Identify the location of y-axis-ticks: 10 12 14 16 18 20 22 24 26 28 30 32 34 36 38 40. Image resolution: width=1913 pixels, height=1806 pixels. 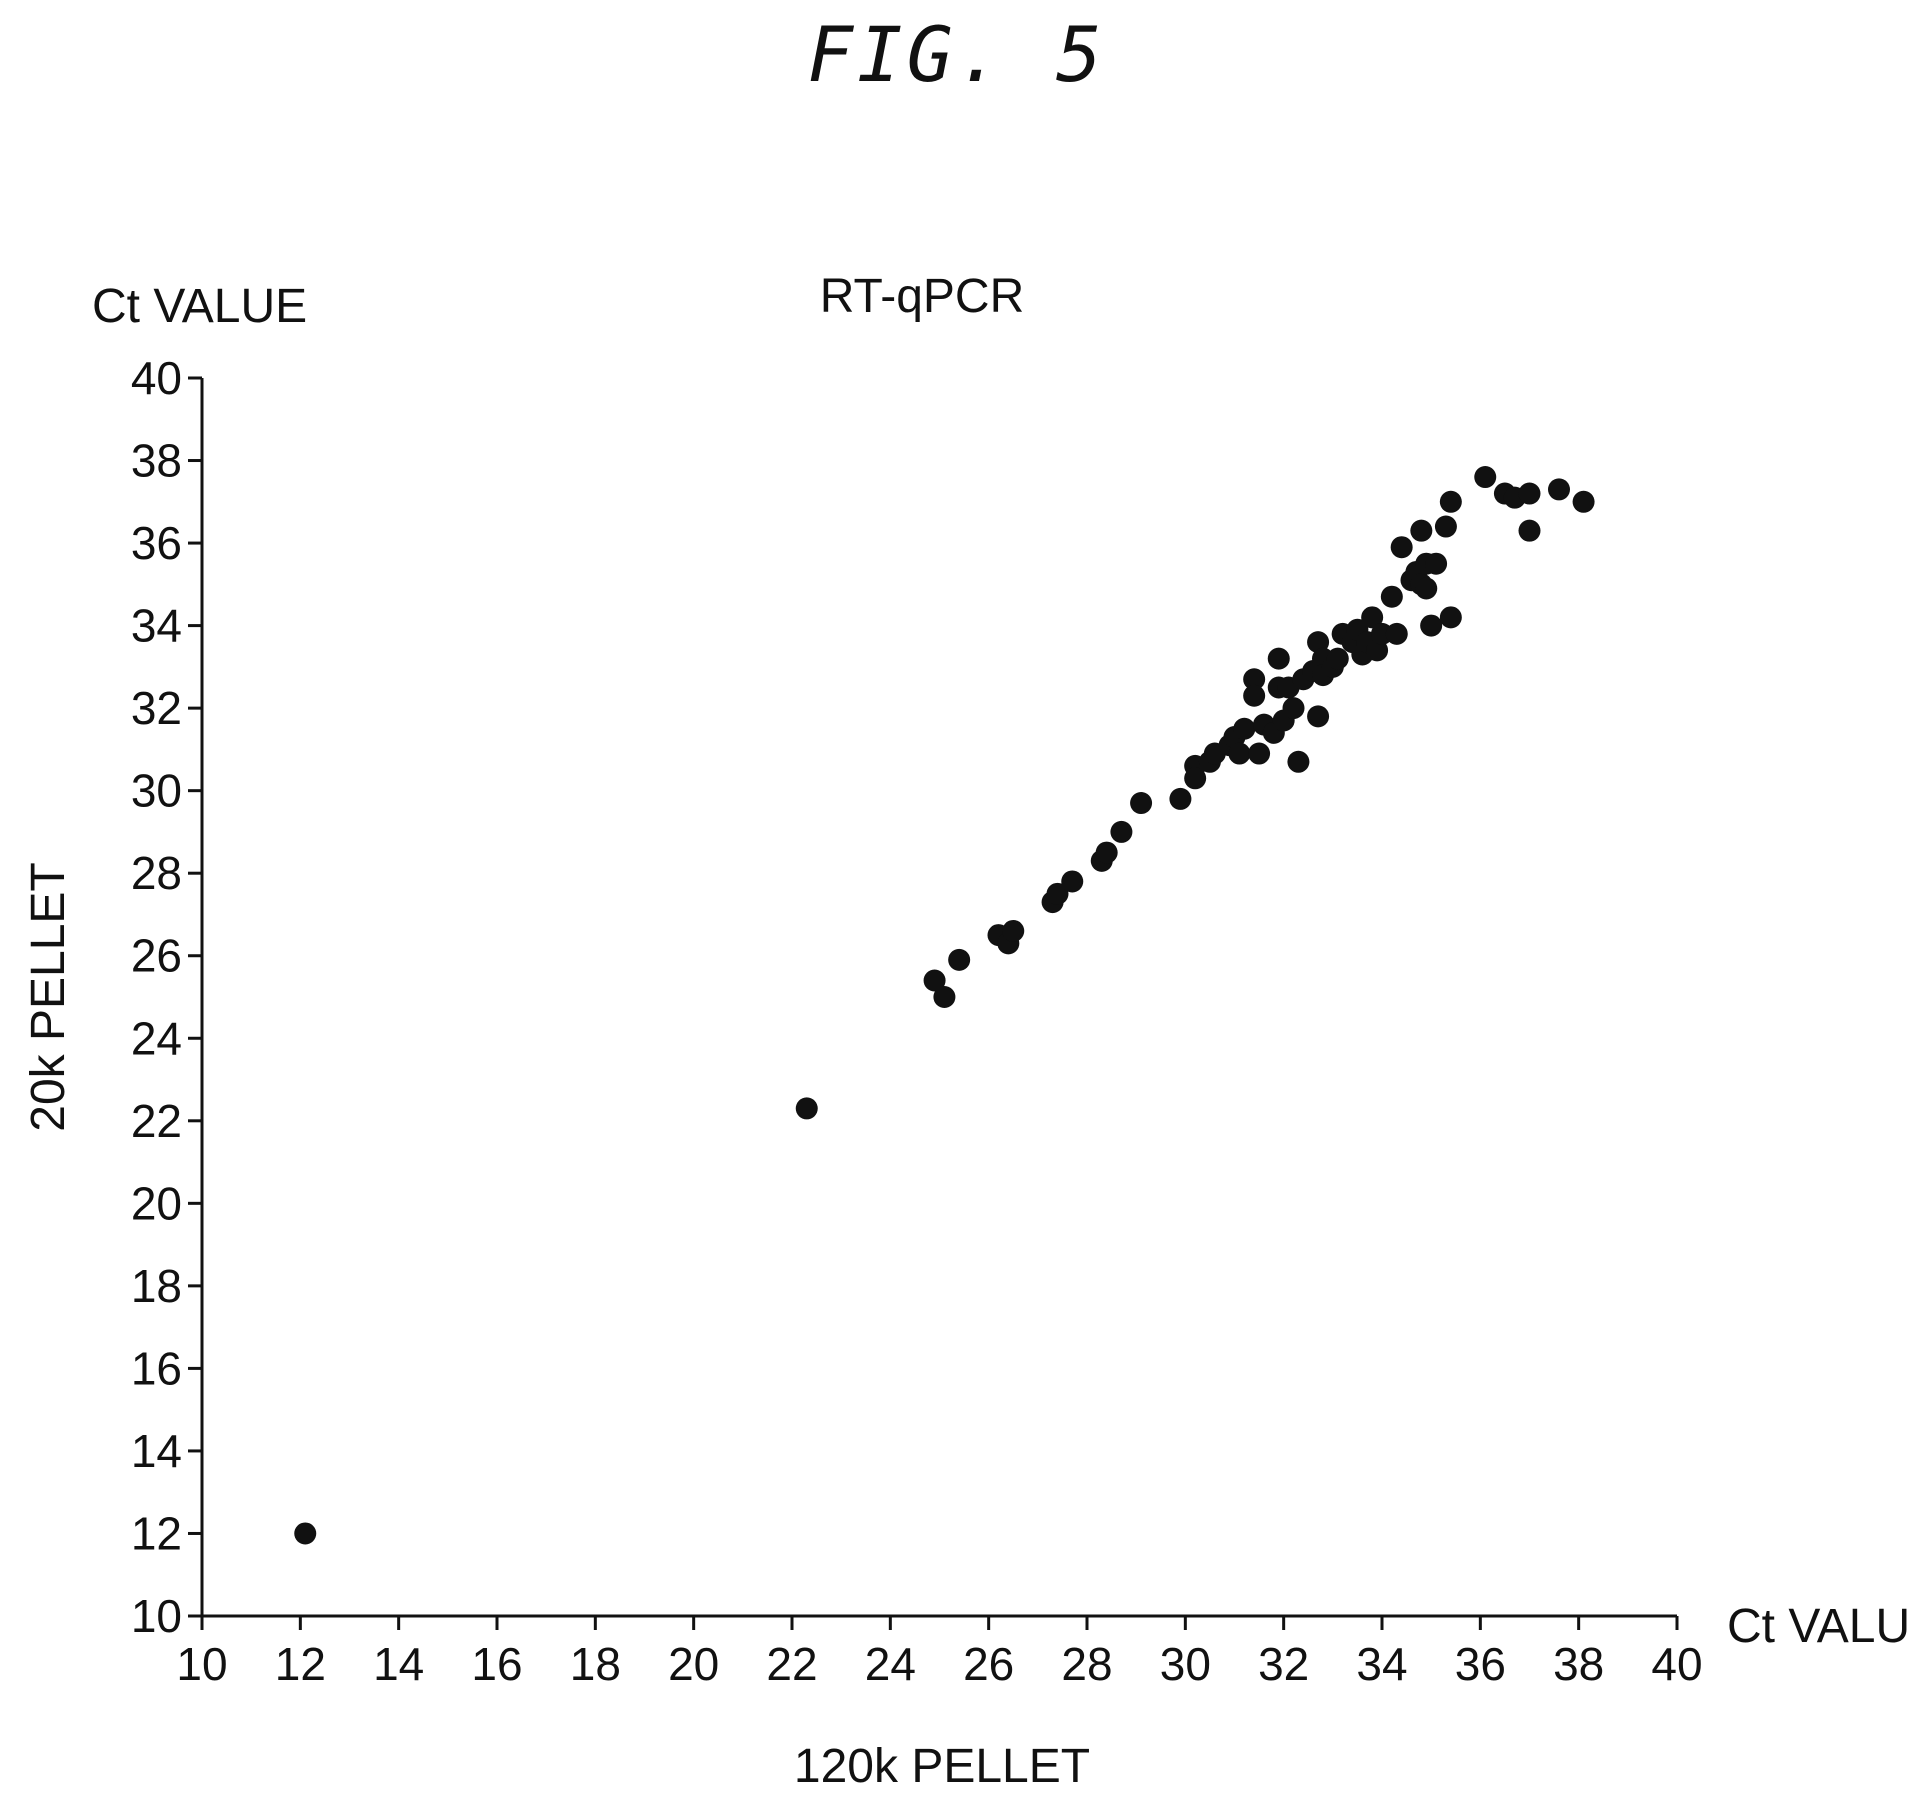
(166, 997).